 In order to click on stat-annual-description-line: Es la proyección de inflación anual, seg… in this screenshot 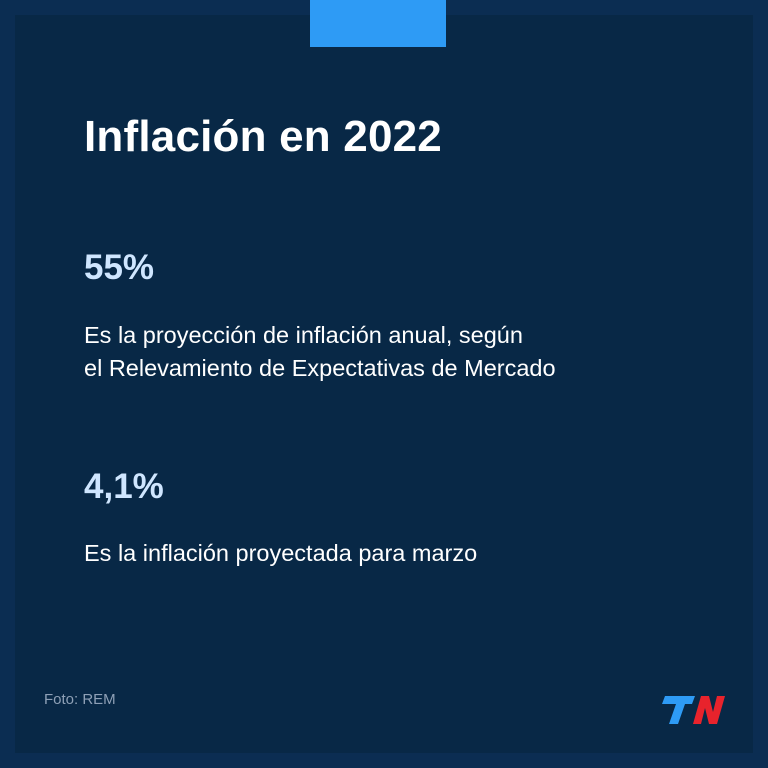, I will do `click(303, 335)`.